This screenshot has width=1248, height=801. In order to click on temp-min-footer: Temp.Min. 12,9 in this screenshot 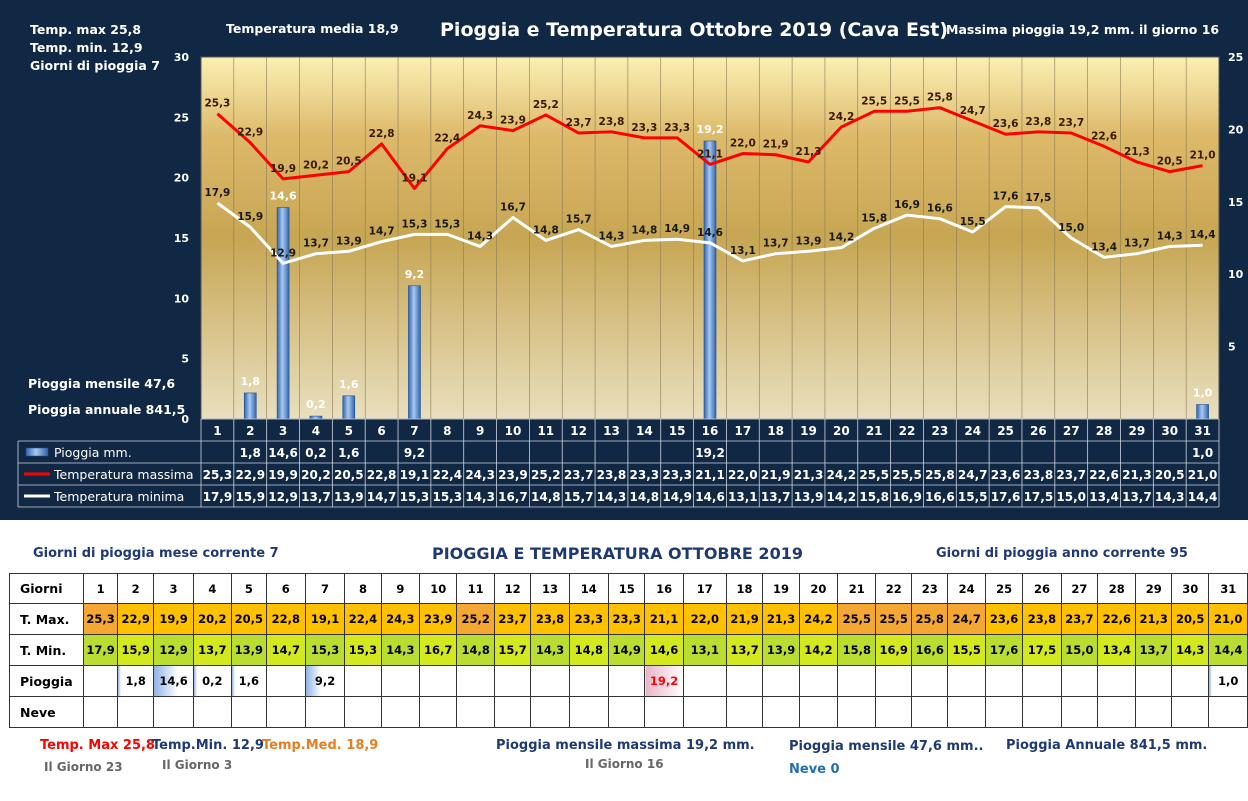, I will do `click(208, 745)`.